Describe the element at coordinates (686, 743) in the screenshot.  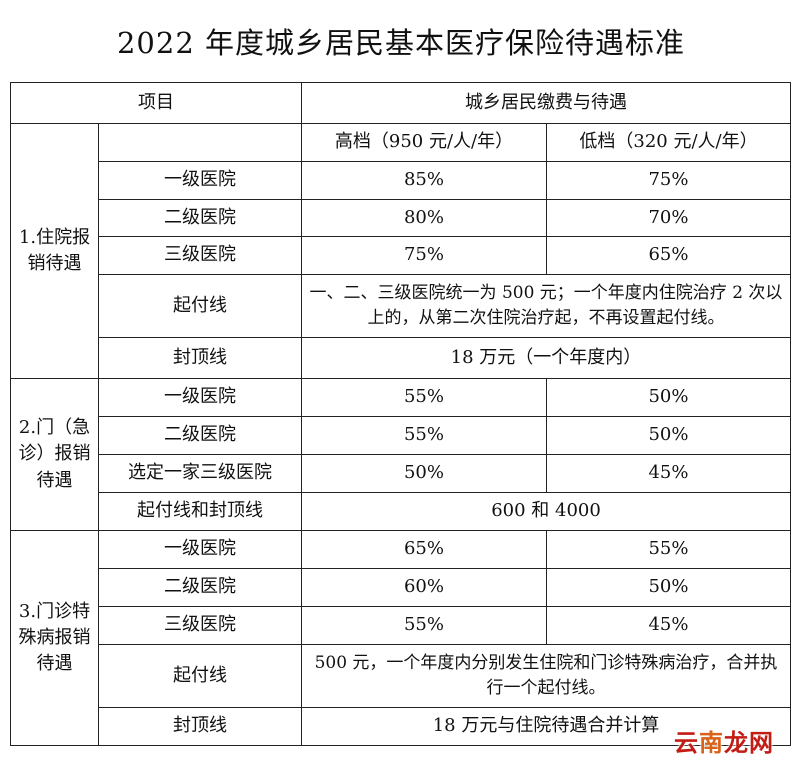
I see `watermark-part: 云` at that location.